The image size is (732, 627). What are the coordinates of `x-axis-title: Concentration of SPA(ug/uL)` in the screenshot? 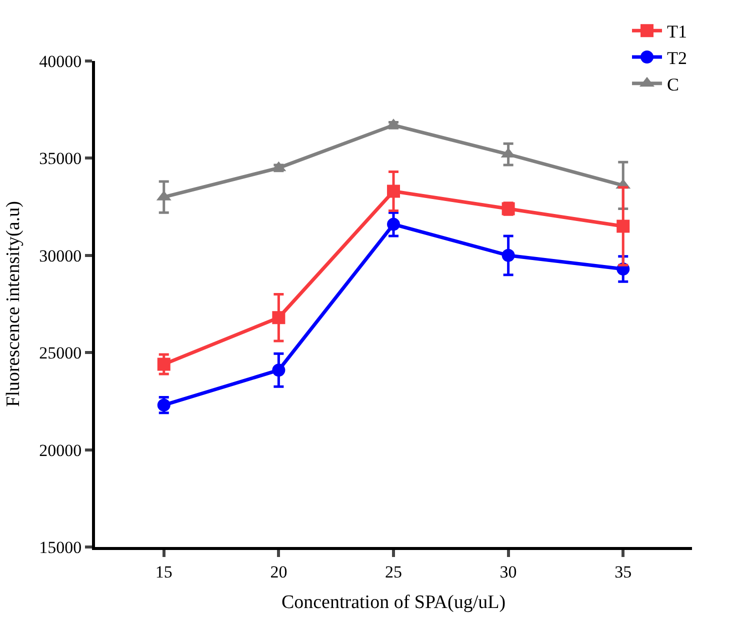 It's located at (393, 603).